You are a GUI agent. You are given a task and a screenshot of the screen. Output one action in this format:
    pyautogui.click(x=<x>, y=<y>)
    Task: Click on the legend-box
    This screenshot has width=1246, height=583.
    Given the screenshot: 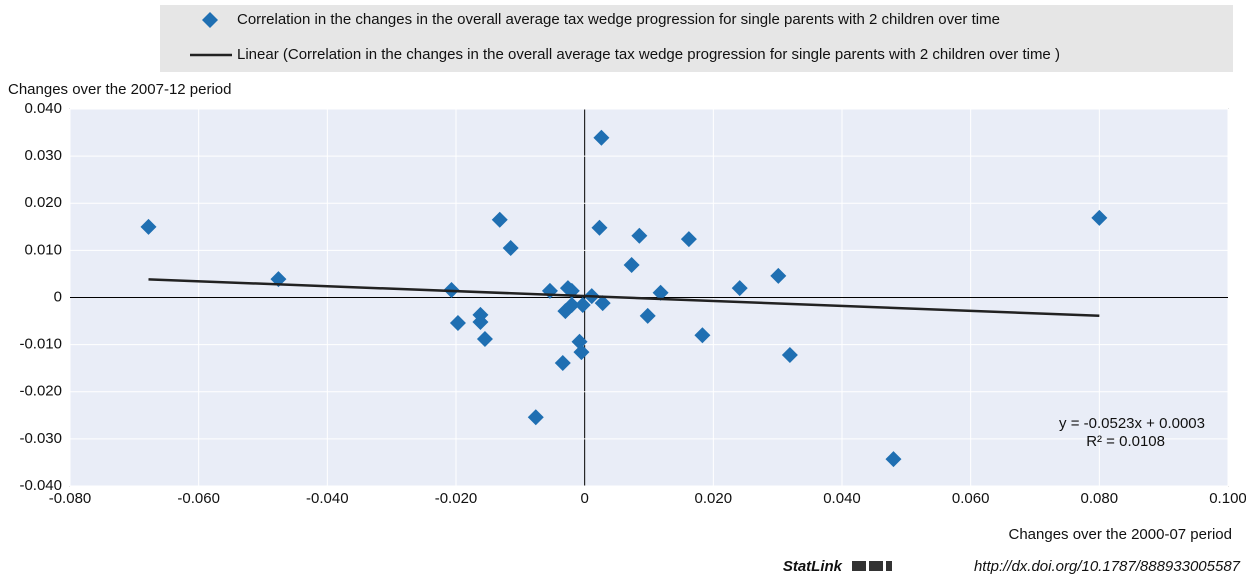 What is the action you would take?
    pyautogui.click(x=696, y=38)
    